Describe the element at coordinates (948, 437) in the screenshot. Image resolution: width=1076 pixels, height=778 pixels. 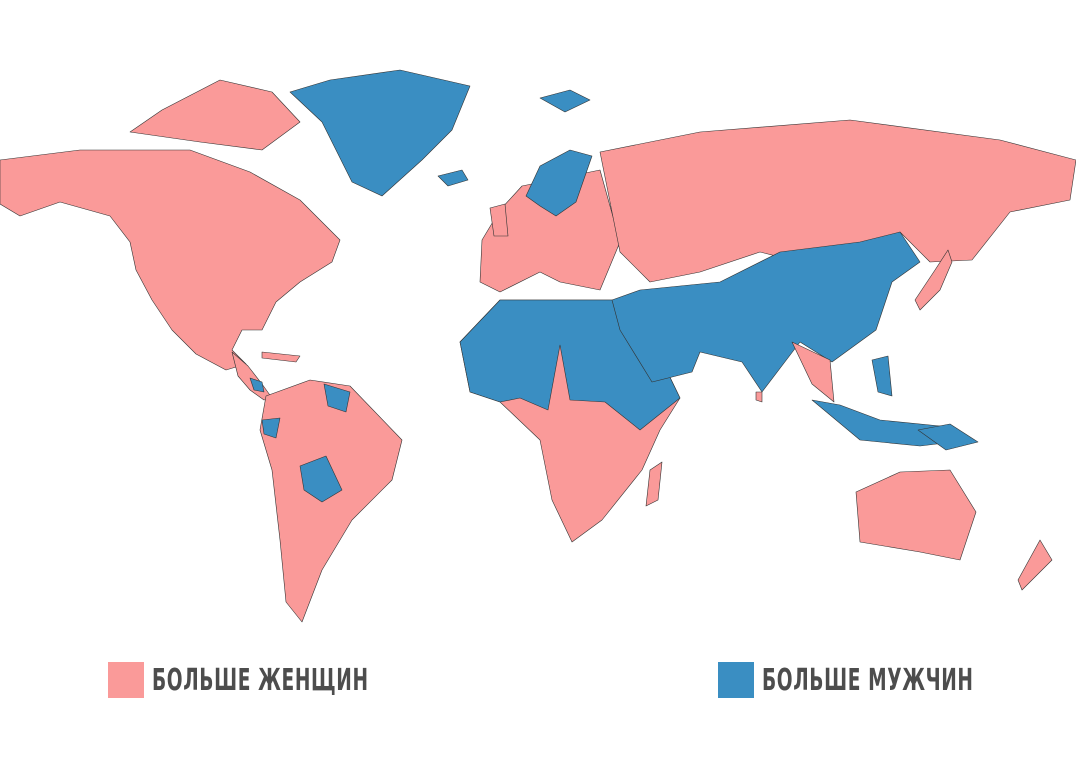
I see `region-new-guinea` at that location.